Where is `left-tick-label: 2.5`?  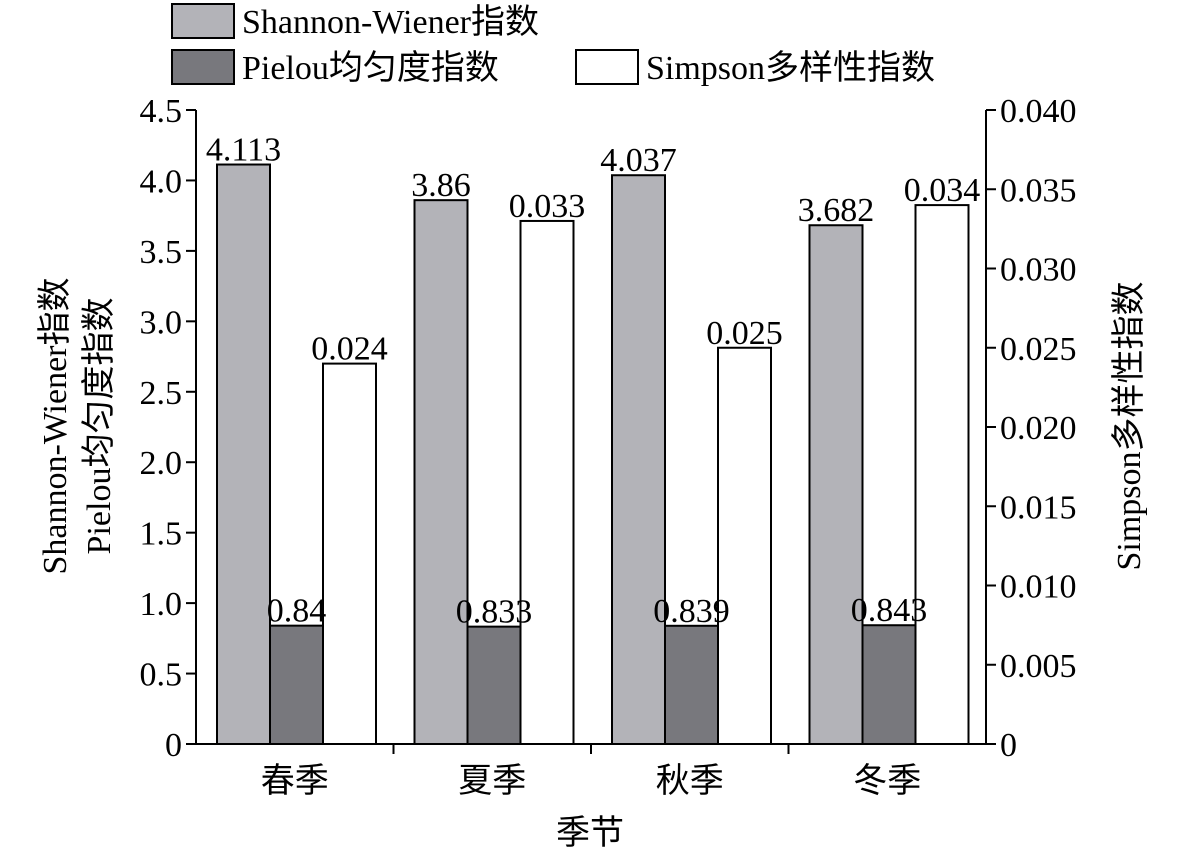 left-tick-label: 2.5 is located at coordinates (161, 393).